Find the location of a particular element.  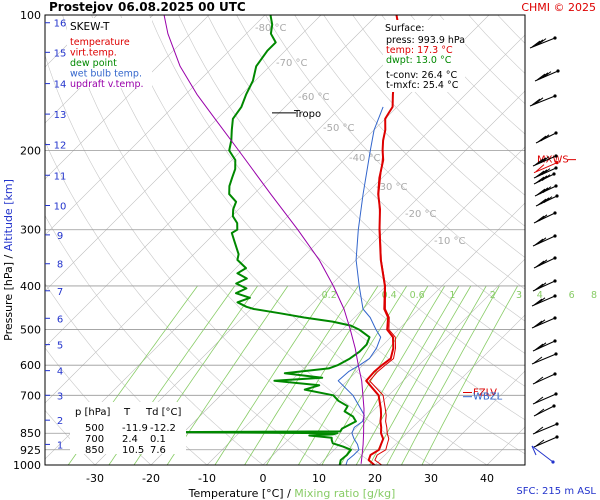

table-cell: -11.9 is located at coordinates (135, 428).